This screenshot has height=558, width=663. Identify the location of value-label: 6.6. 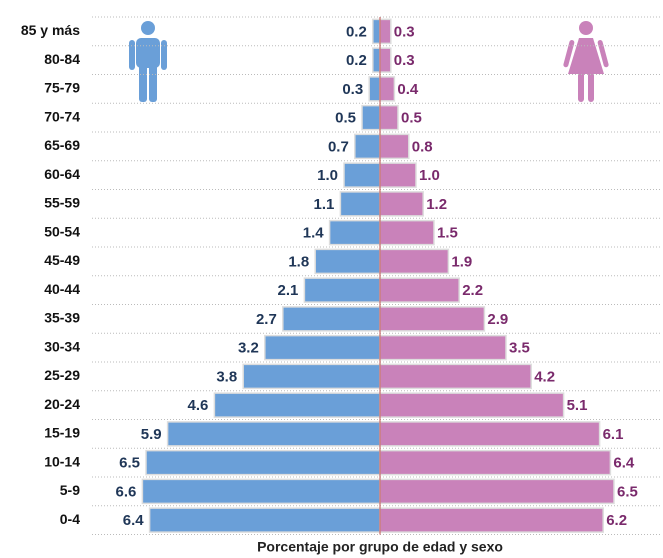
(126, 491).